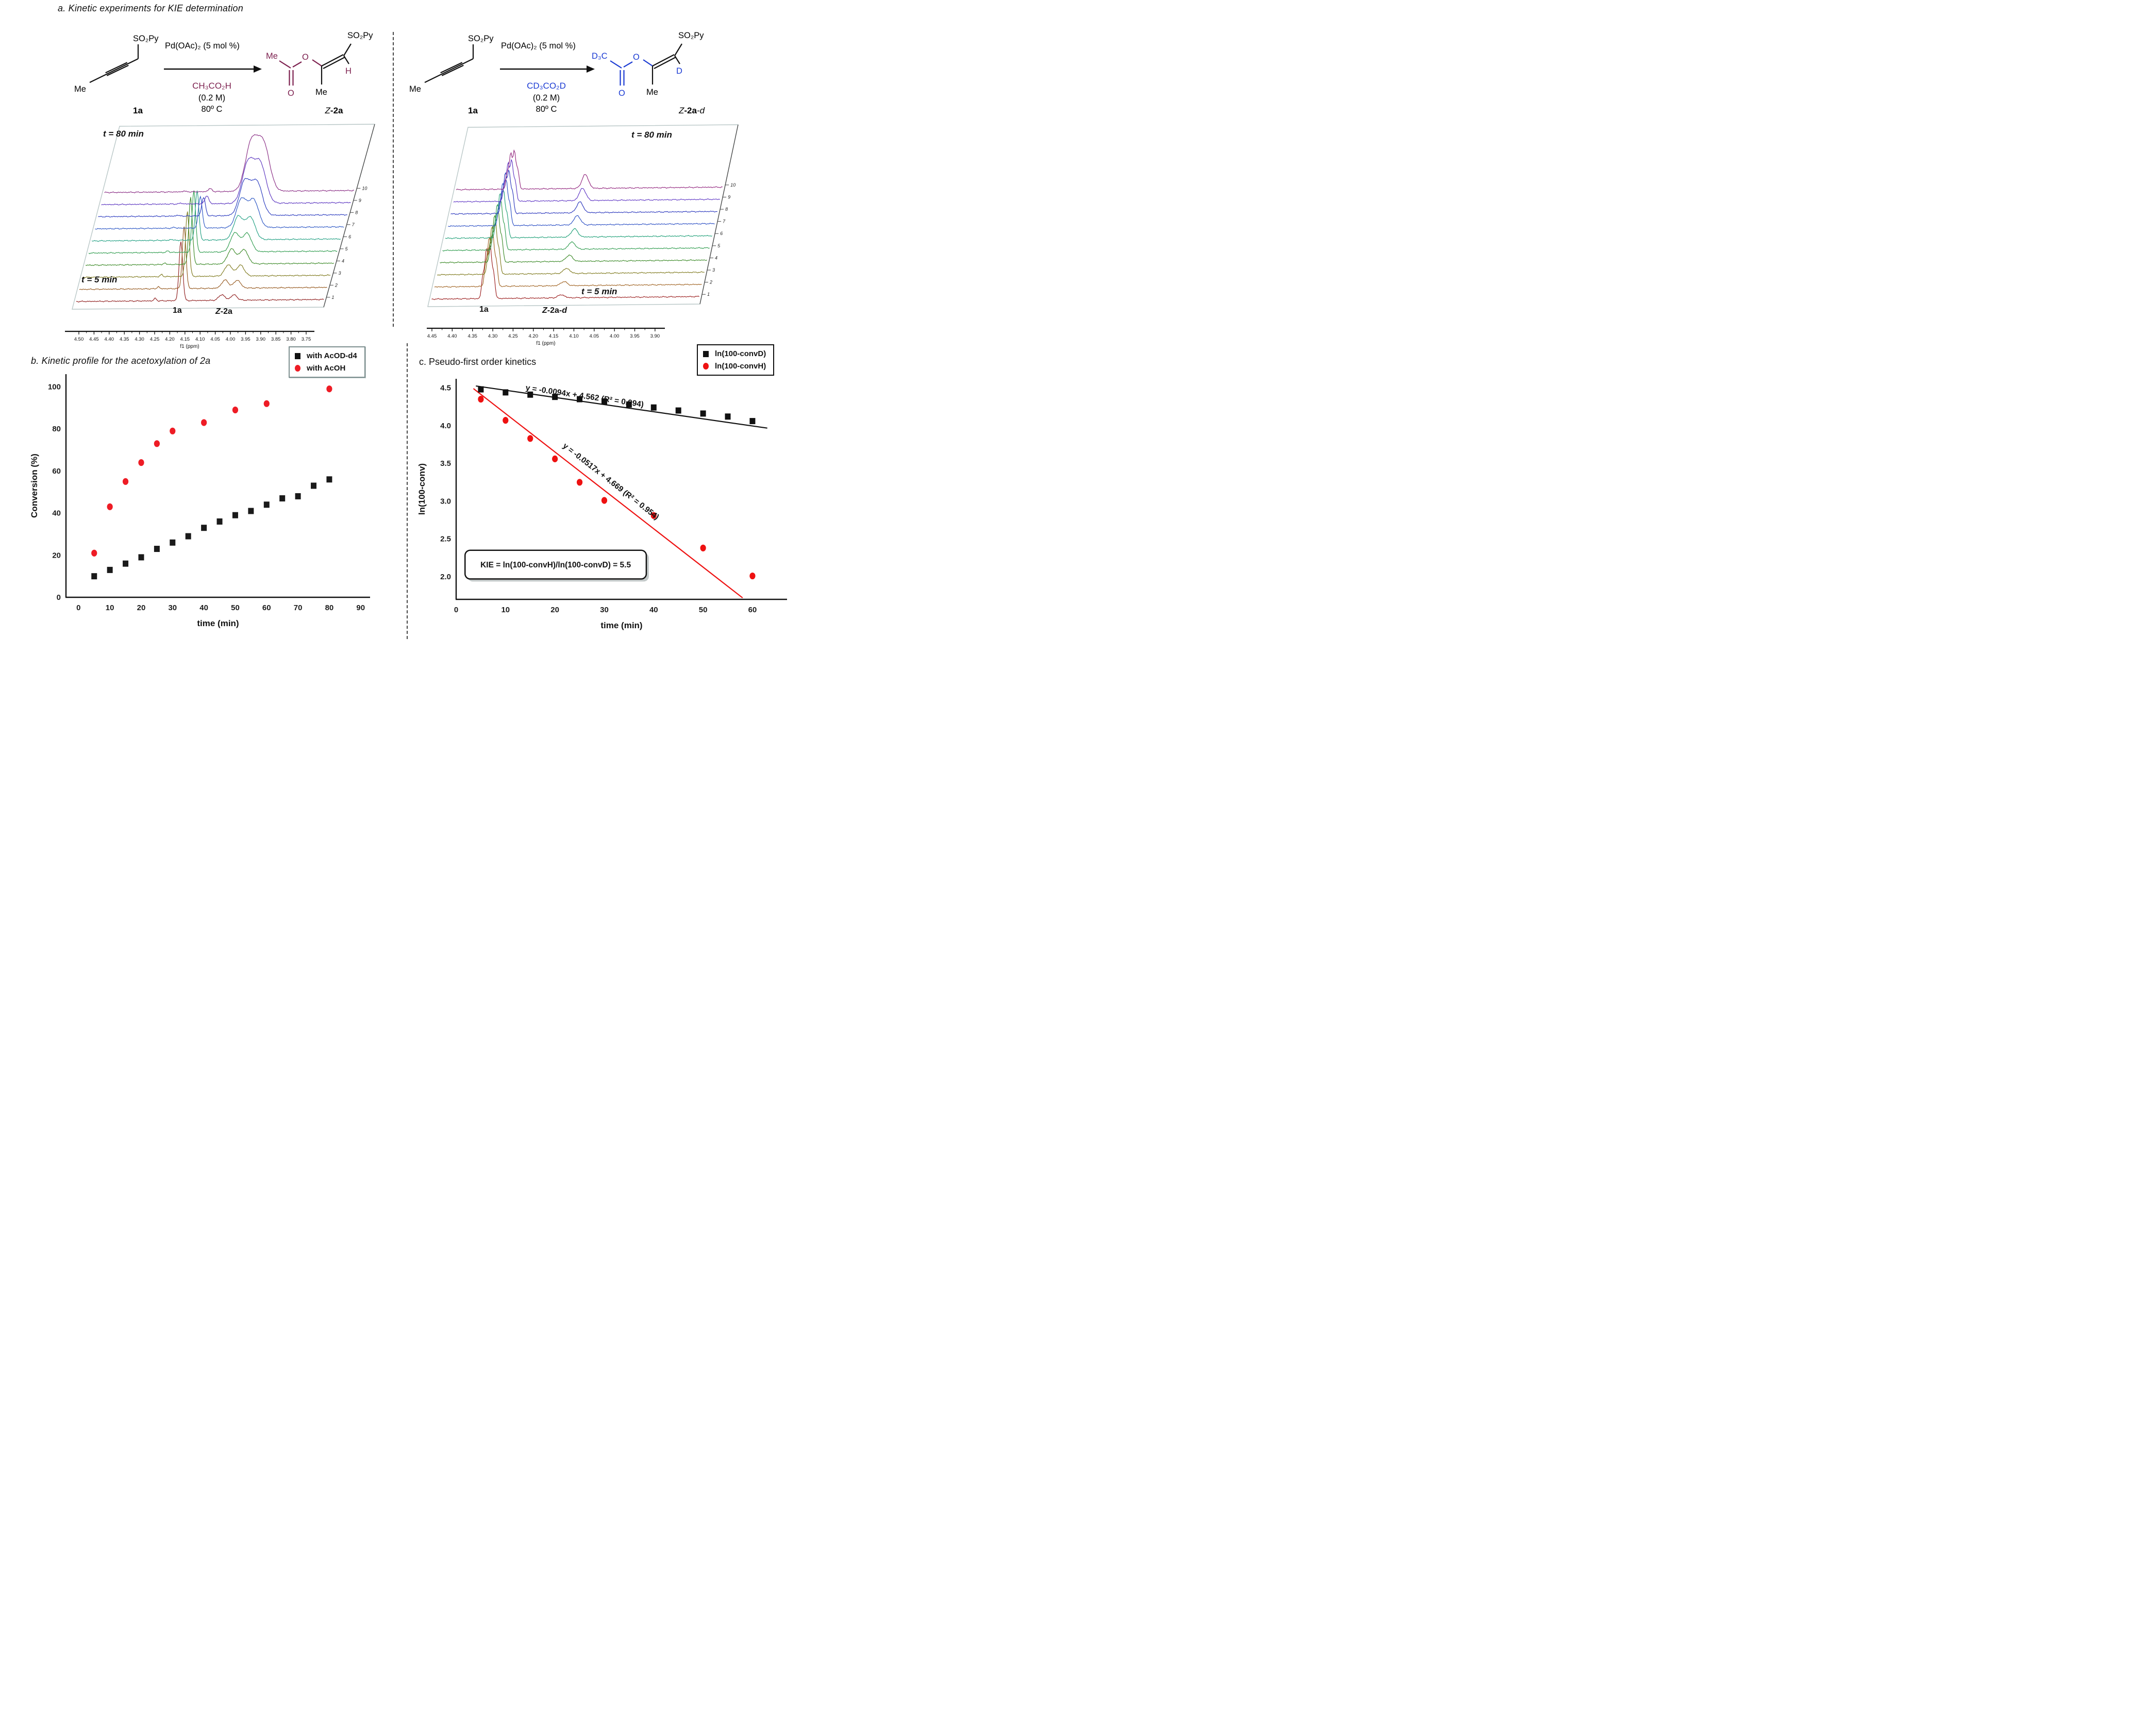 This screenshot has width=2156, height=1728. I want to click on panel-c-legend: ln(100-convD) ln(100-convH), so click(736, 360).